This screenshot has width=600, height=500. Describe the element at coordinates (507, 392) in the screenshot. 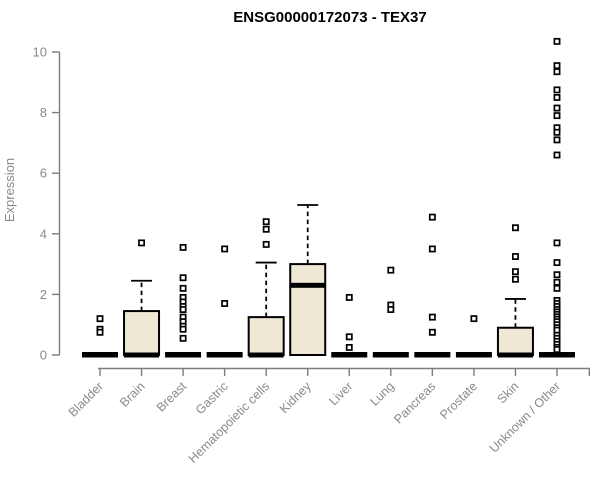

I see `x-tick-label-skin: Skin` at that location.